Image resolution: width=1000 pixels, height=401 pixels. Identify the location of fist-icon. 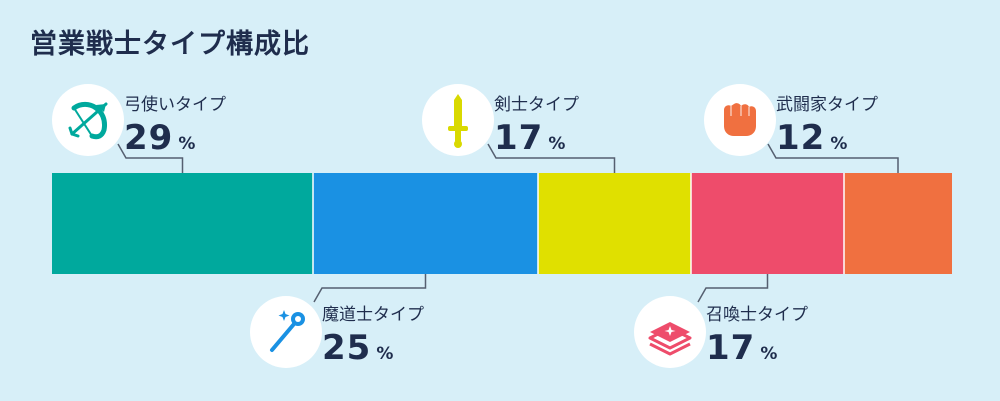
(740, 120).